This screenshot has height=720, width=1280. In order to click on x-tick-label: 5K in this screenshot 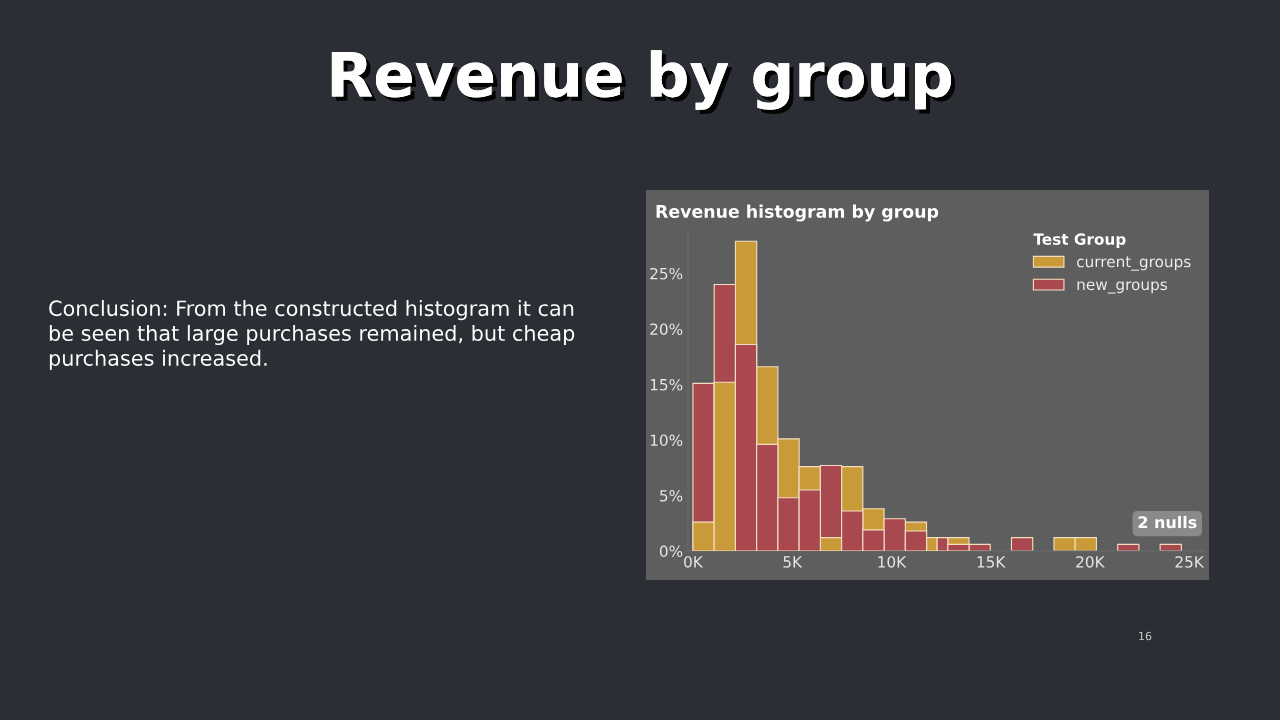, I will do `click(793, 562)`.